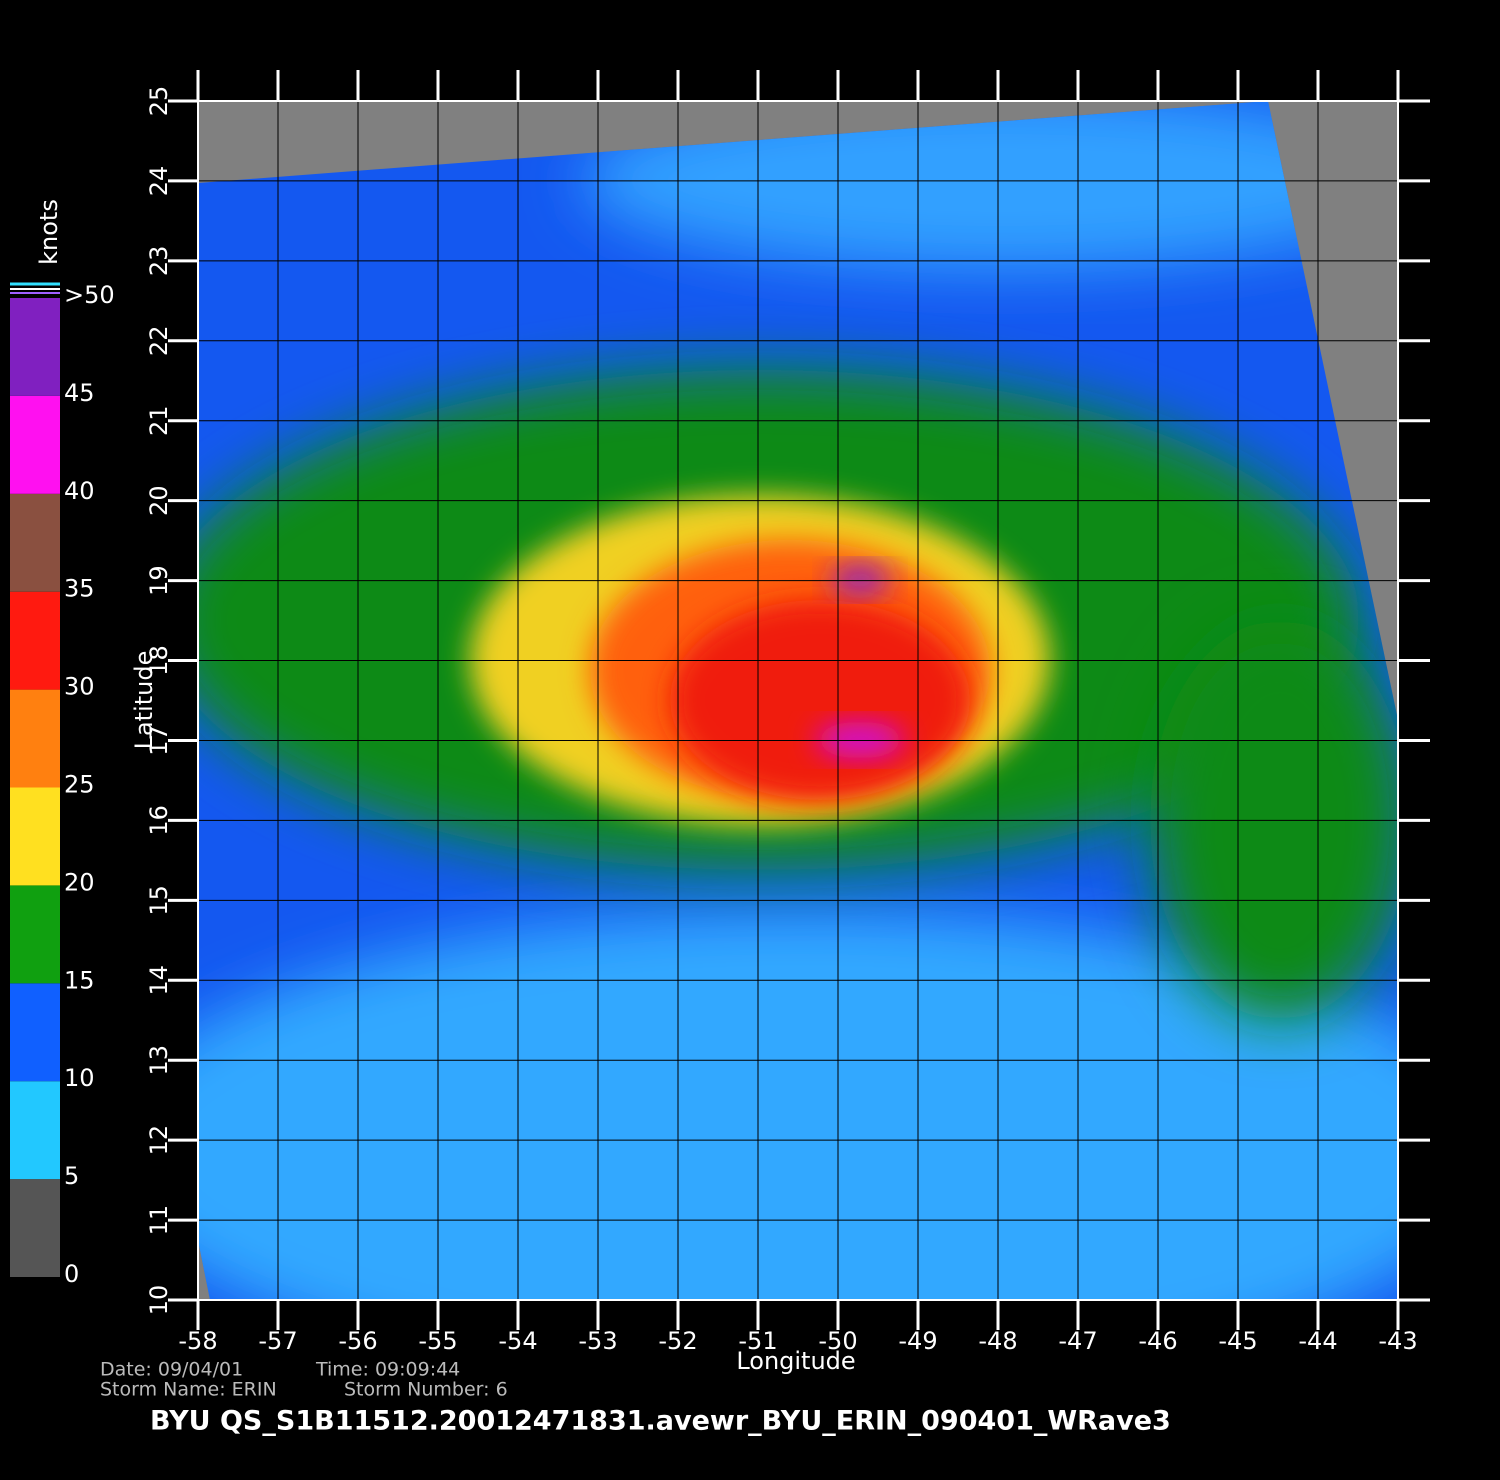  Describe the element at coordinates (1397, 1341) in the screenshot. I see `x-tick-label: -43` at that location.